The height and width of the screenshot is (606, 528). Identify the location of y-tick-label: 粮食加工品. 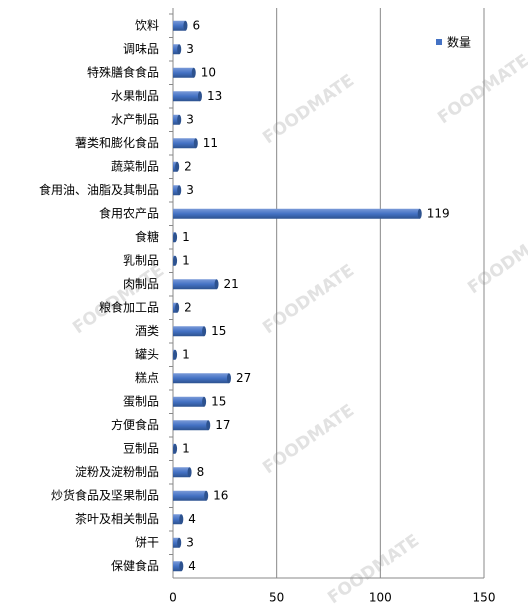
(129, 306).